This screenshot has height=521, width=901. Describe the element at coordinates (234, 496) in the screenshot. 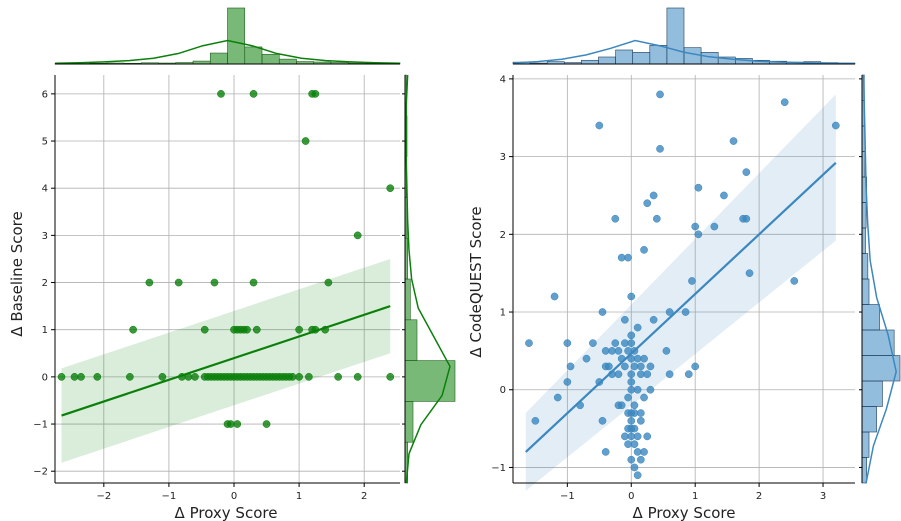

I see `left-x-tick-label: 0` at that location.